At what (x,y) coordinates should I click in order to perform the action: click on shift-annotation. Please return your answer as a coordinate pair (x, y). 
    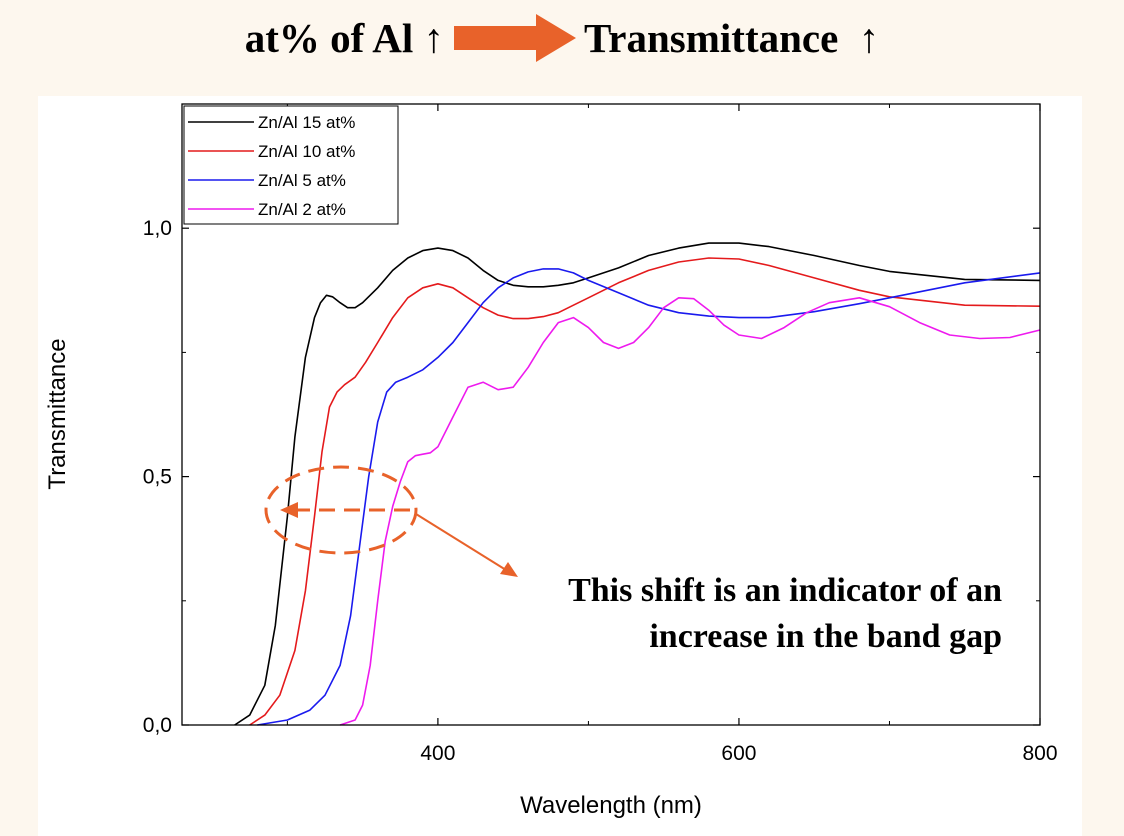
    Looking at the image, I should click on (391, 521).